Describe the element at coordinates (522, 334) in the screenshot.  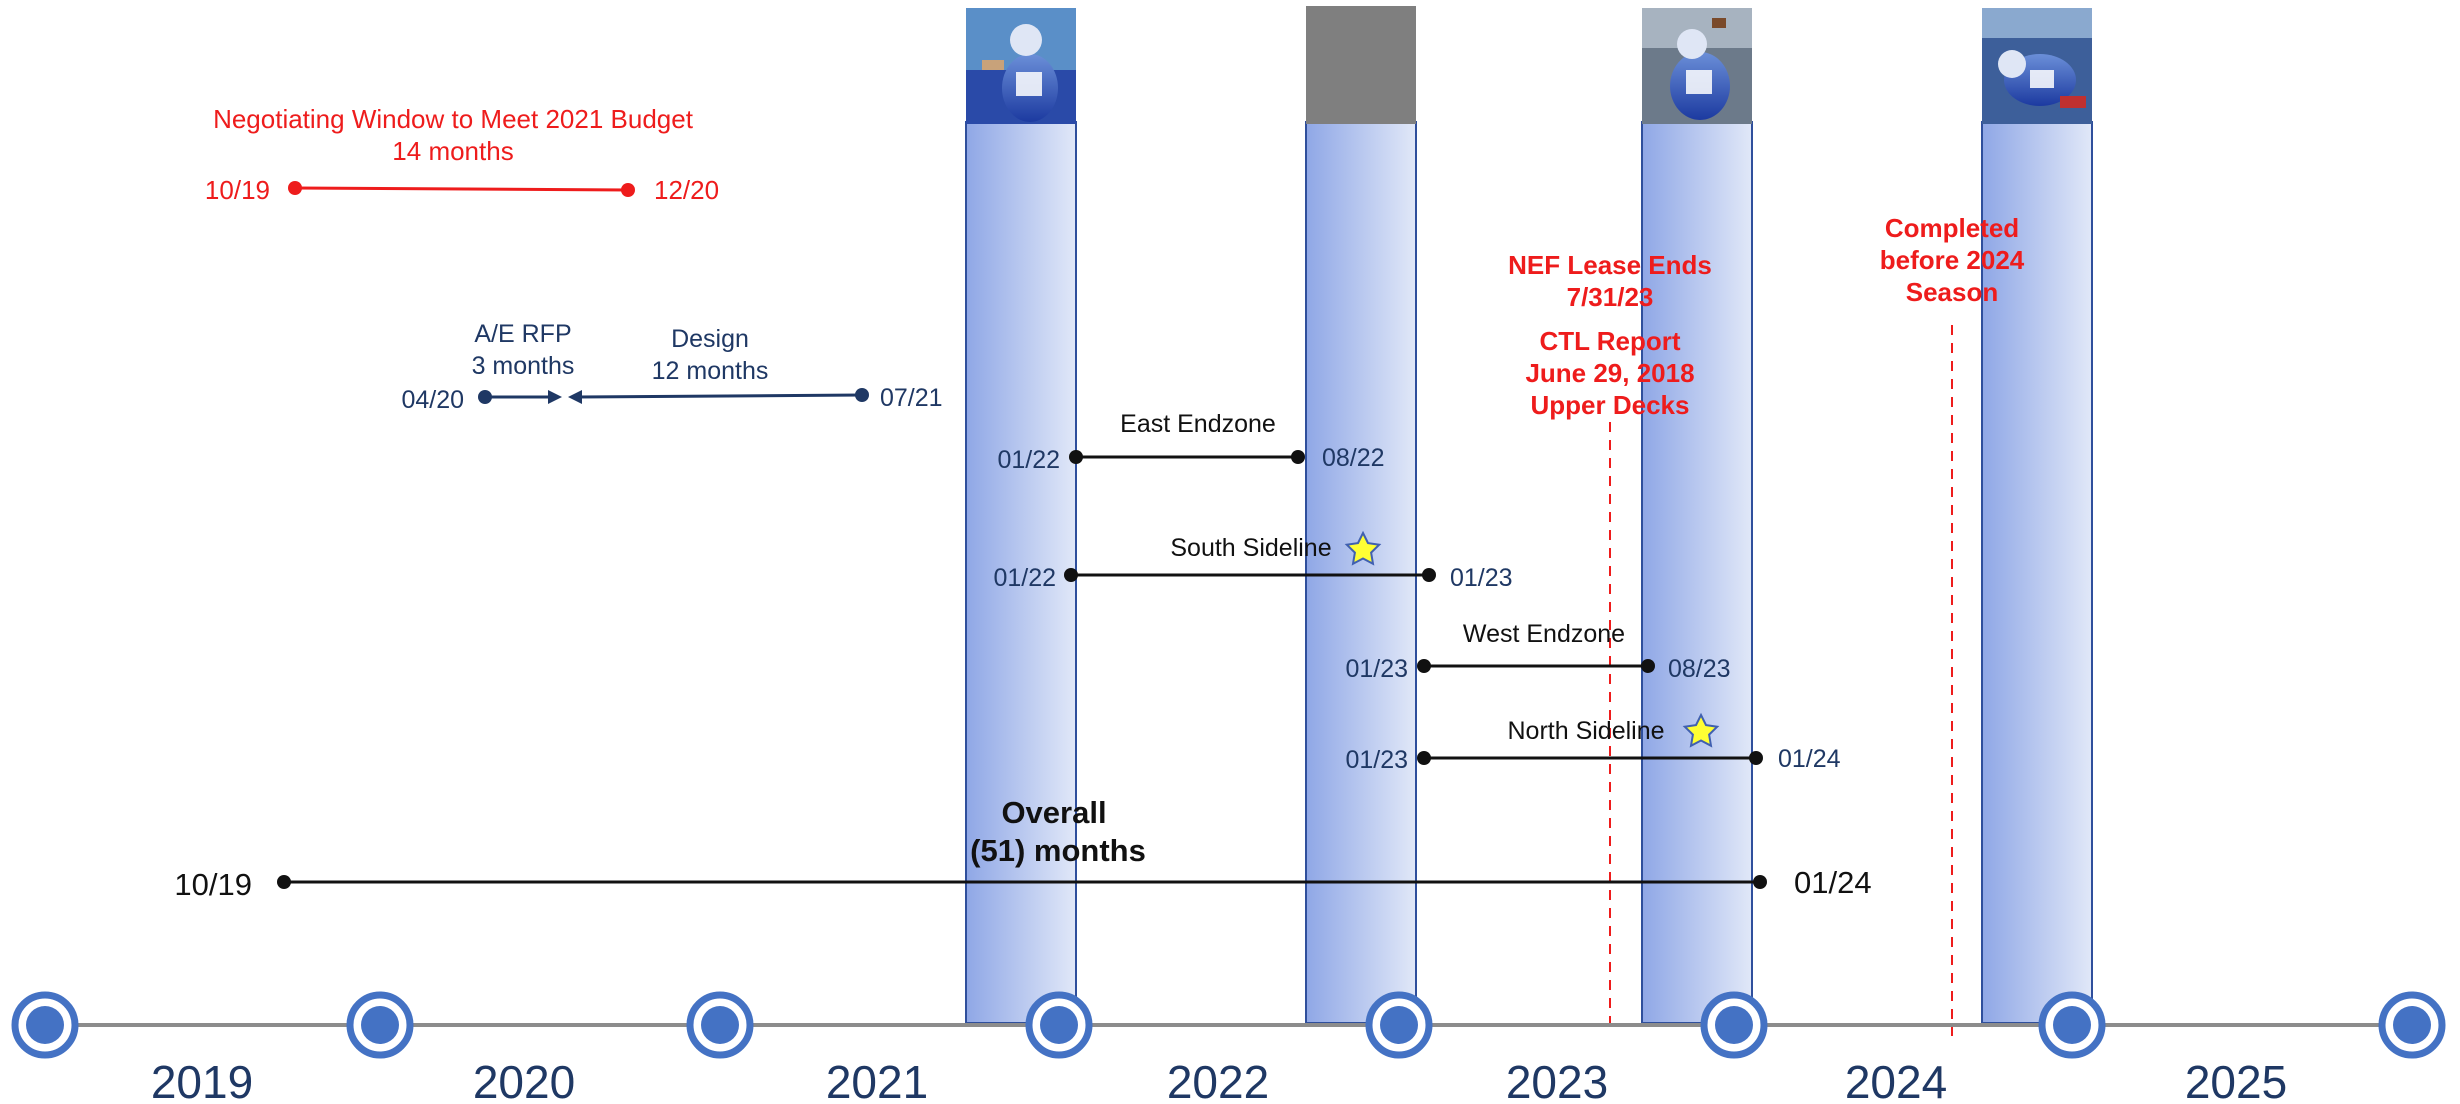
I see `ae-rfp-label: A/E RFP` at that location.